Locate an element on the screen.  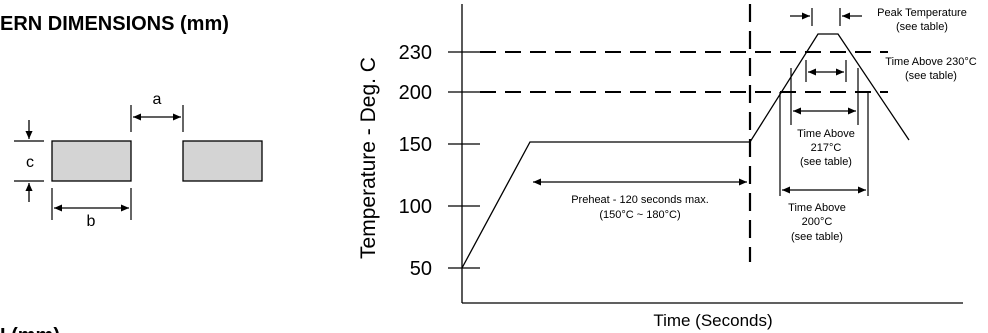
y-tick-label: 230 is located at coordinates (415, 53).